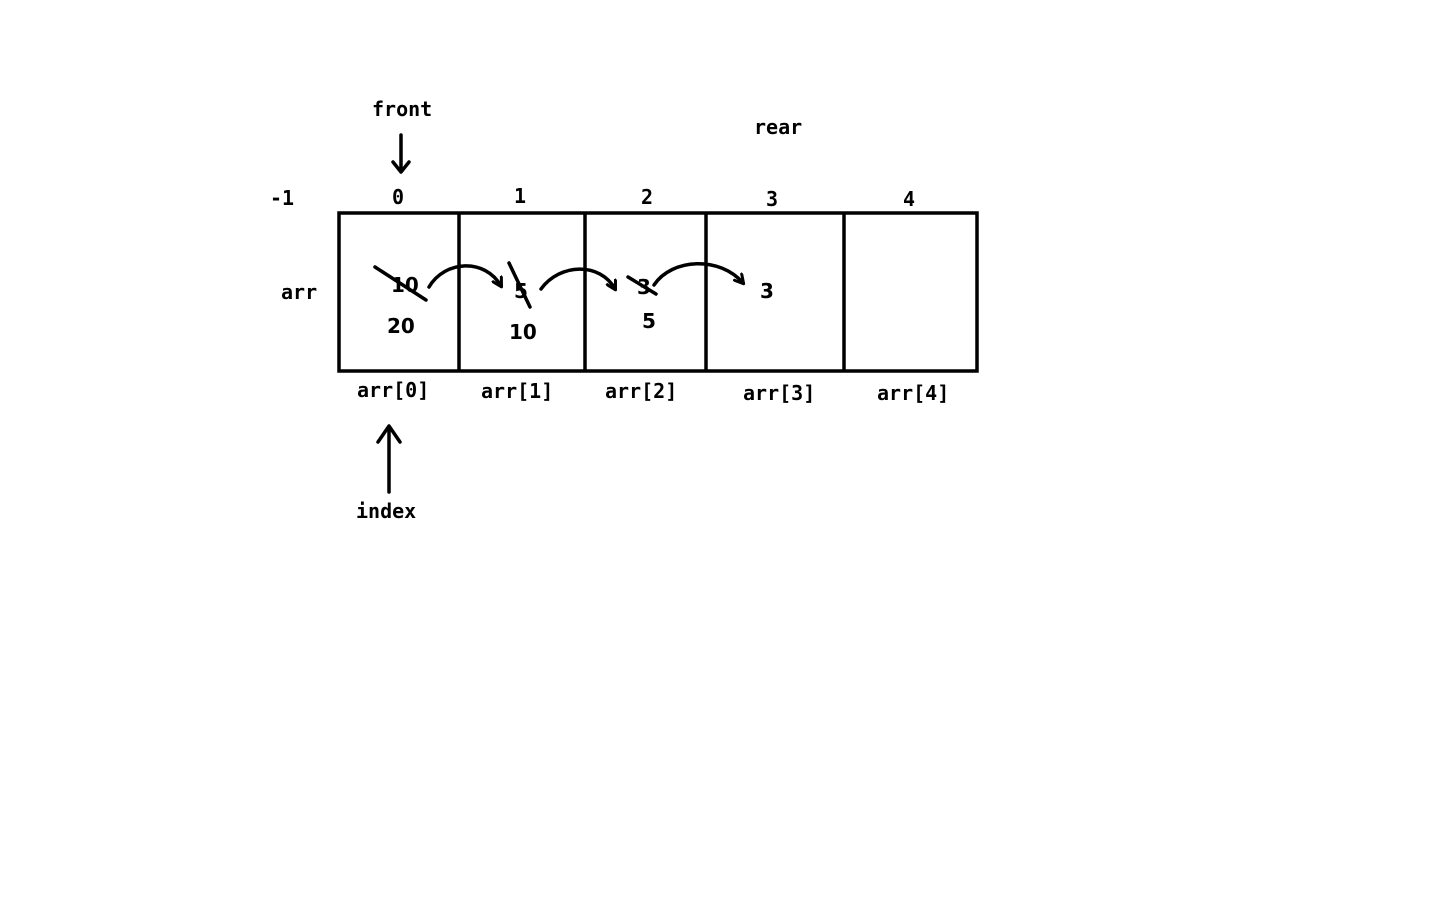 Image resolution: width=1440 pixels, height=900 pixels. What do you see at coordinates (767, 291) in the screenshot?
I see `cell-3-new-value: 3` at bounding box center [767, 291].